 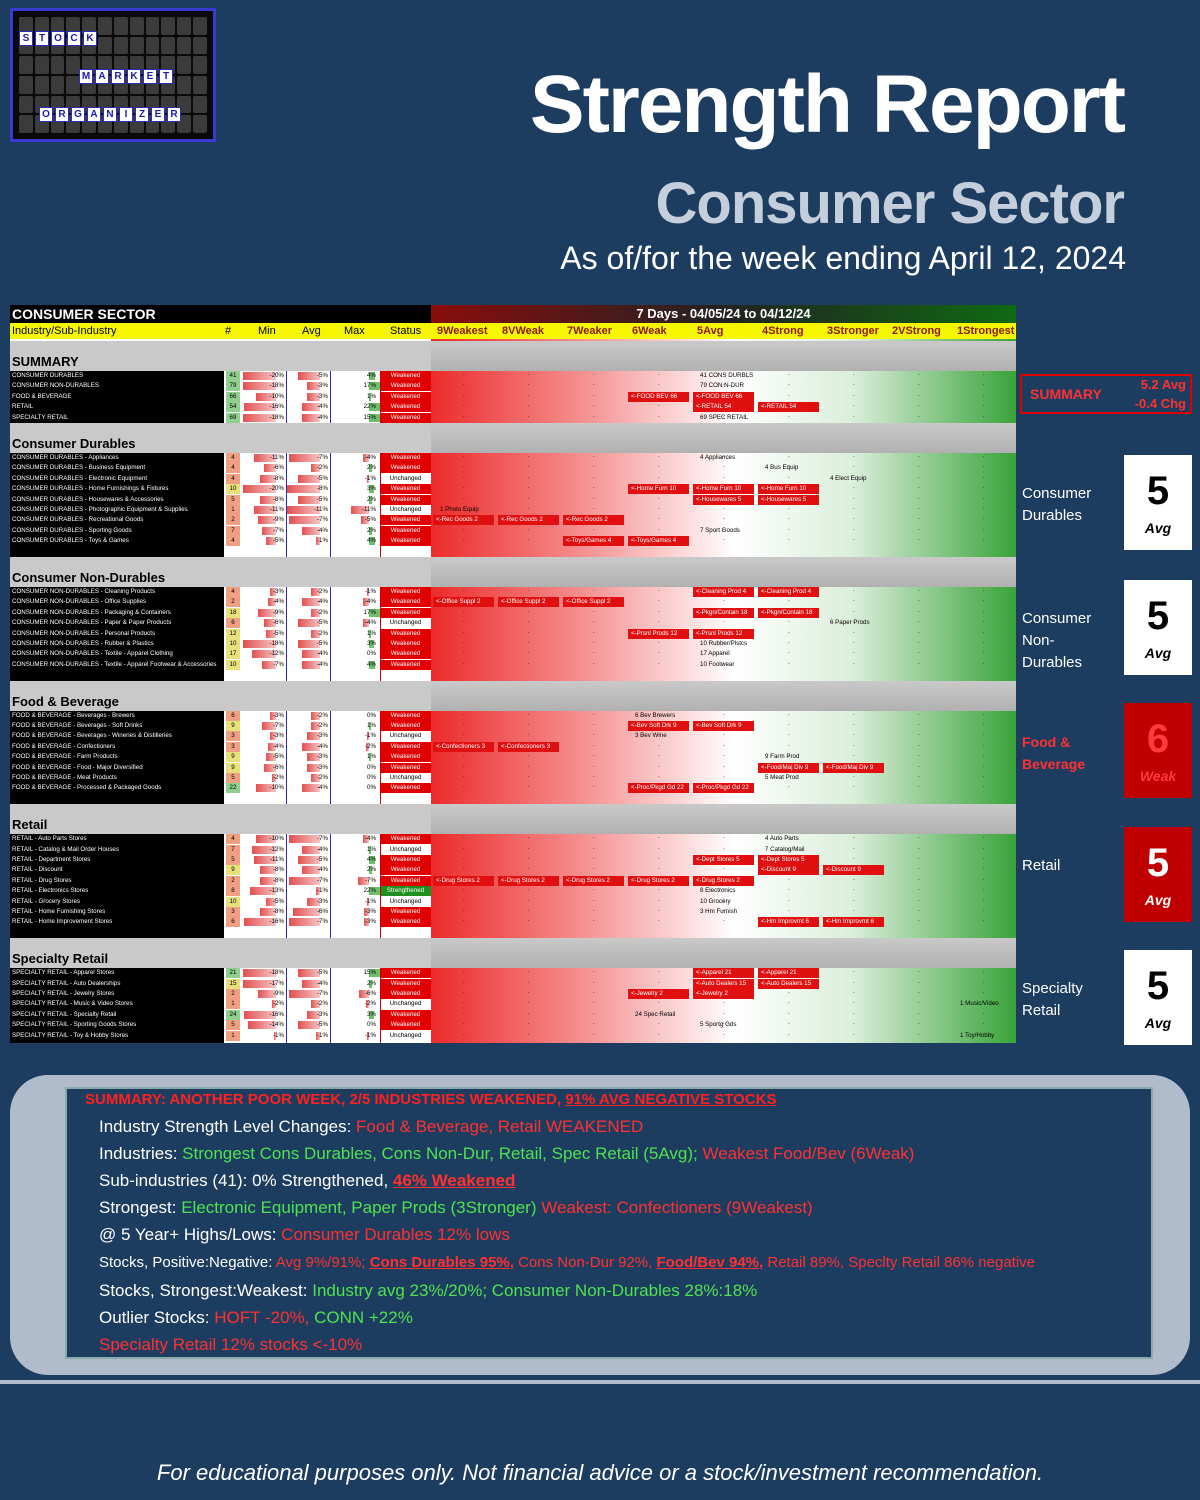 What do you see at coordinates (788, 973) in the screenshot?
I see `level-tag: <-Apparel 21` at bounding box center [788, 973].